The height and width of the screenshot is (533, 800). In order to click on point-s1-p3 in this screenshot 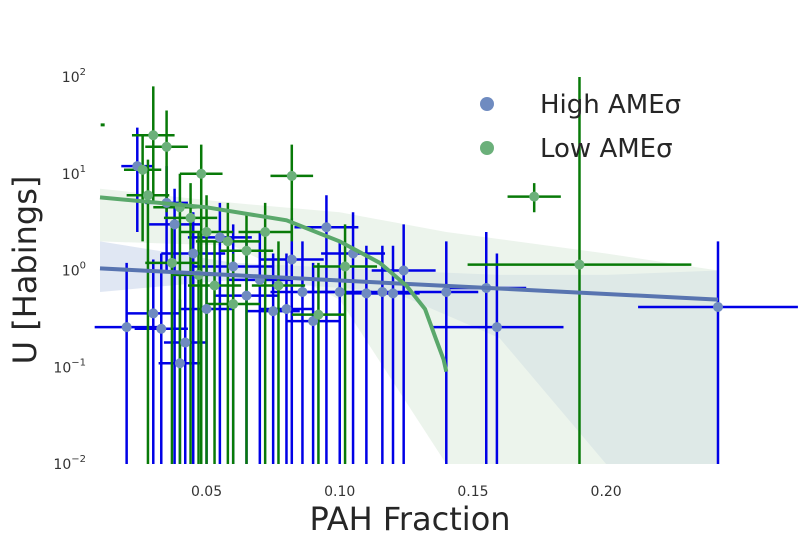, I will do `click(201, 173)`.